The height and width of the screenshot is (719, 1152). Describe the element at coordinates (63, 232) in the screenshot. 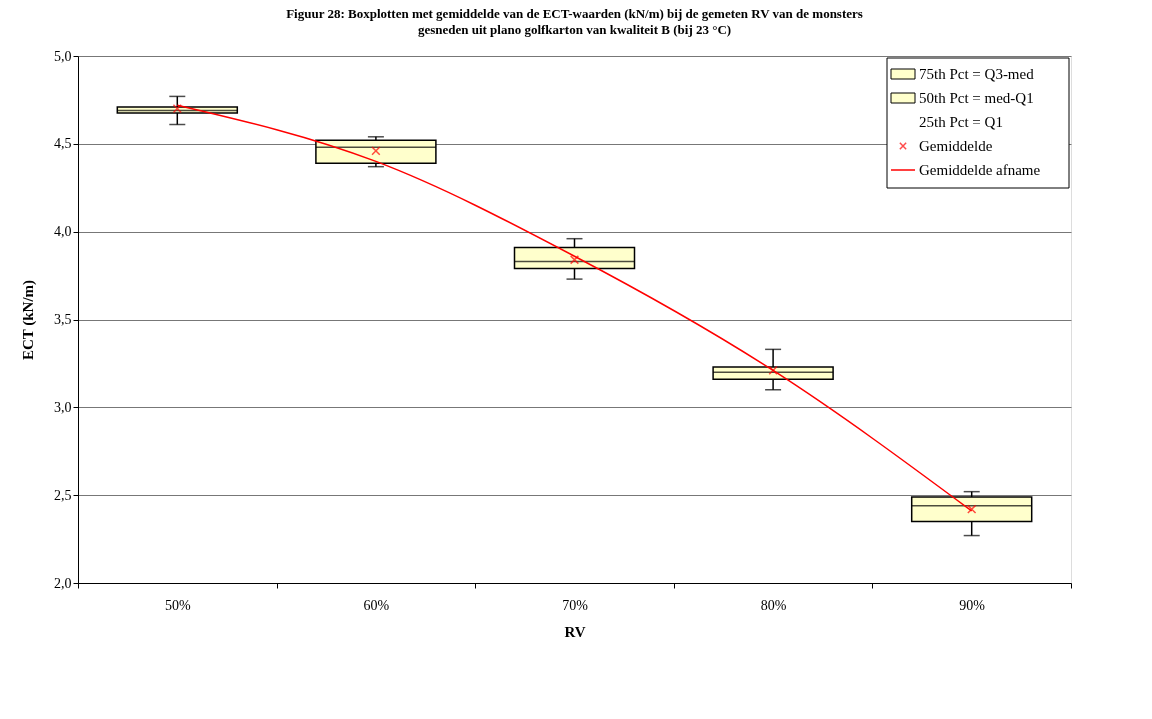

I see `y-tick-label: 4,0` at that location.